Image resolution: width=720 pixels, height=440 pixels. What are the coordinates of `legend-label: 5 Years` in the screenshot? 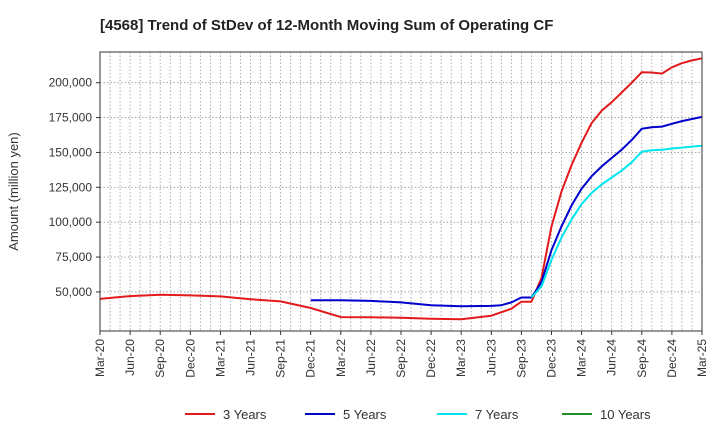 It's located at (365, 414).